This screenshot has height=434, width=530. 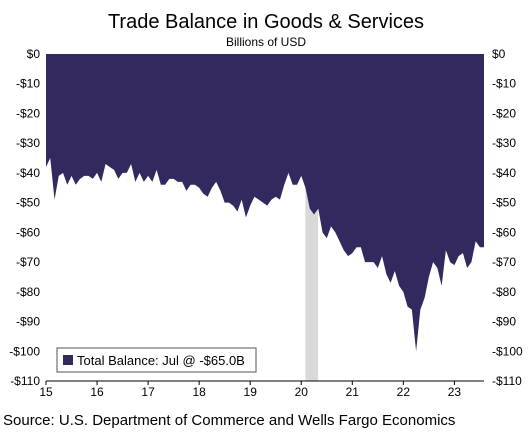 I want to click on chart-subtitle: Billions of USD, so click(x=266, y=42).